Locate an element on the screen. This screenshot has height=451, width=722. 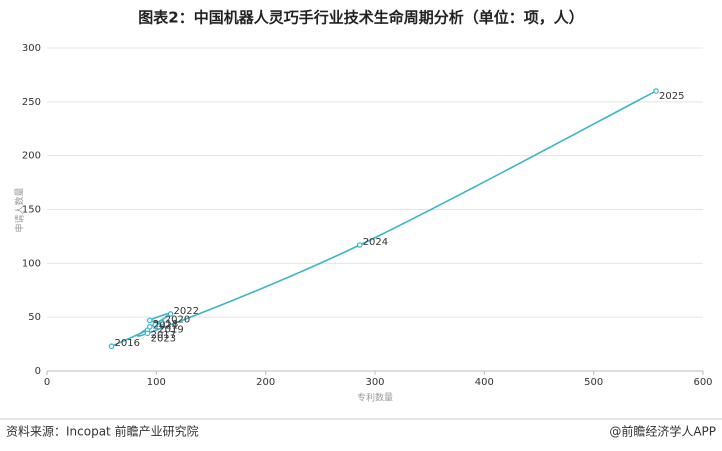
footer-credit: @前瞻经济学人APP is located at coordinates (662, 431).